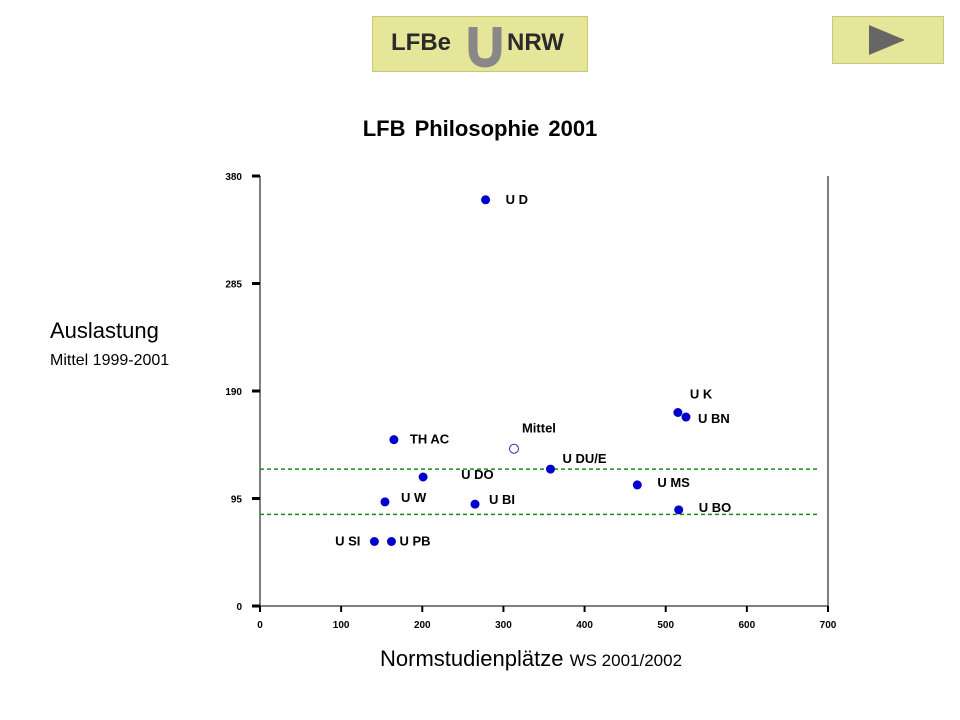  What do you see at coordinates (347, 541) in the screenshot?
I see `point-label: U SI` at bounding box center [347, 541].